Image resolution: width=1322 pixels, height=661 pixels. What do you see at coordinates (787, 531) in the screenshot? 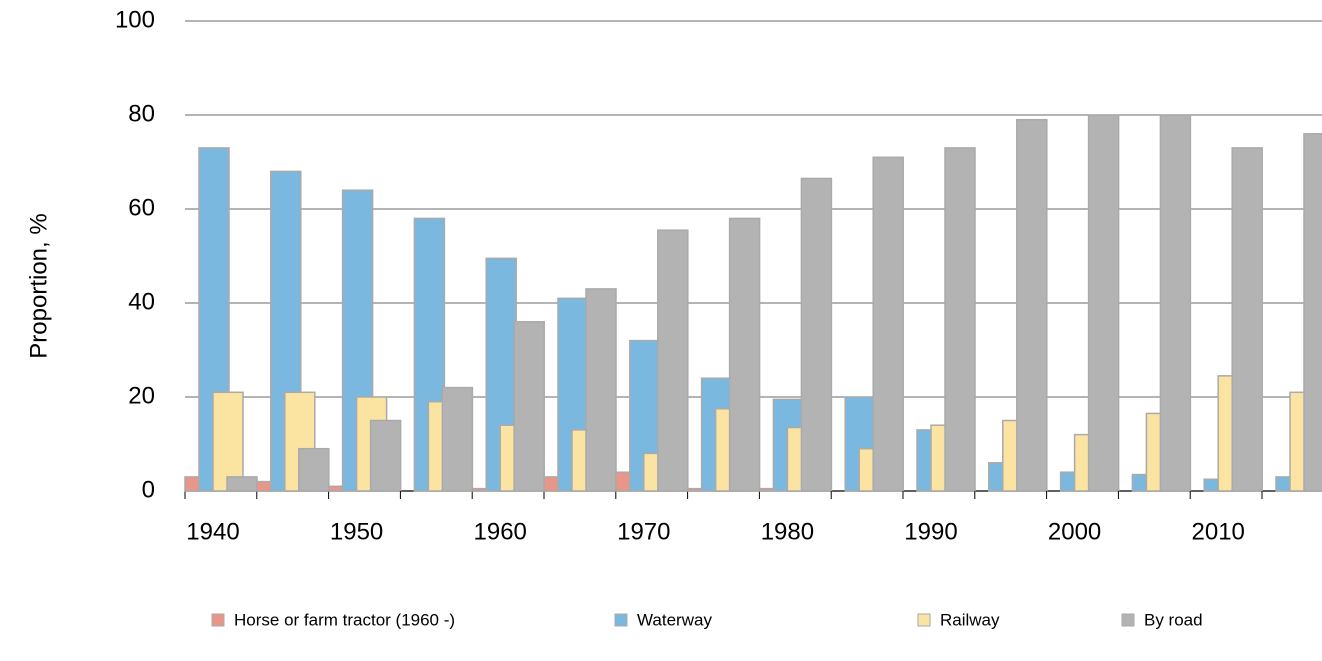
I see `x-tick-label: 1980` at bounding box center [787, 531].